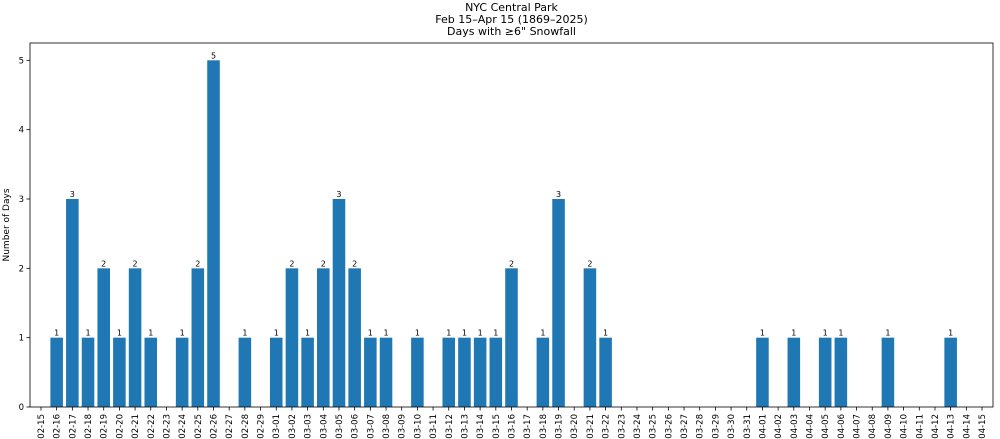 Image resolution: width=1000 pixels, height=439 pixels. What do you see at coordinates (21, 131) in the screenshot?
I see `y-tick-label: 4` at bounding box center [21, 131].